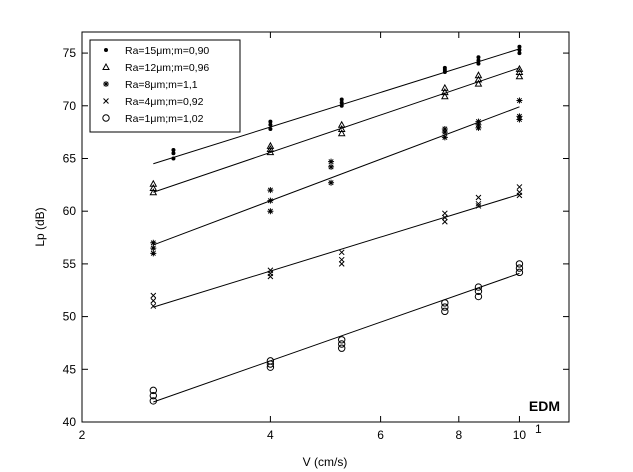 The image size is (633, 472). I want to click on x-tick-exponent: 1, so click(538, 429).